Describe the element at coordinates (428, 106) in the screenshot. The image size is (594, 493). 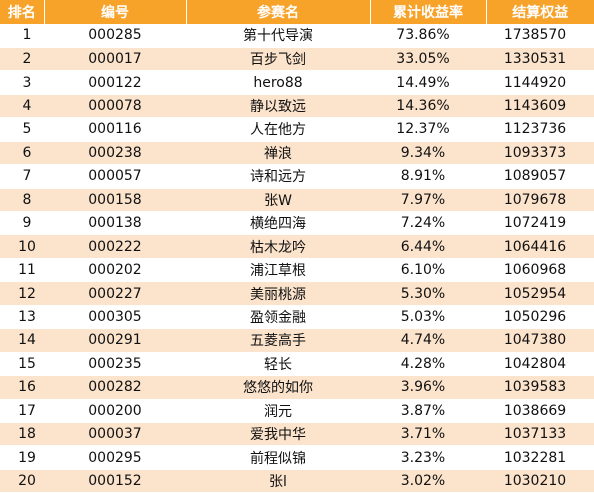
I see `cell-return: 14.36%` at that location.